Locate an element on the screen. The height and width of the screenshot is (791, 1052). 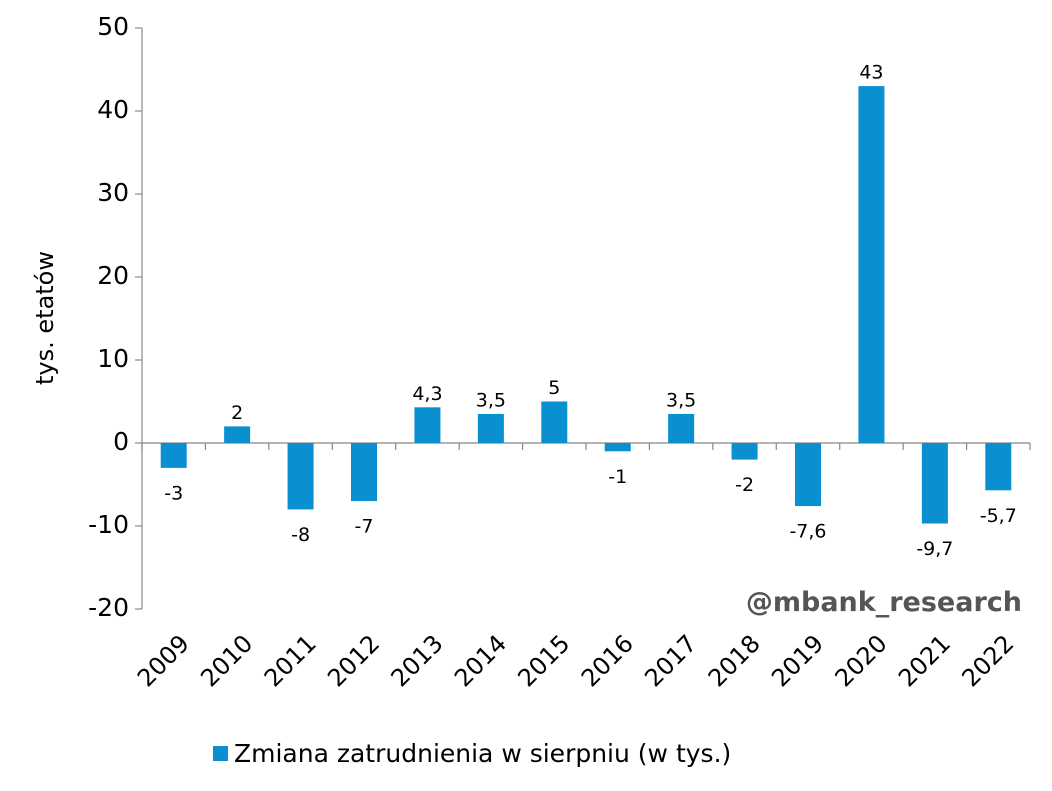
data-label: -2 is located at coordinates (744, 485).